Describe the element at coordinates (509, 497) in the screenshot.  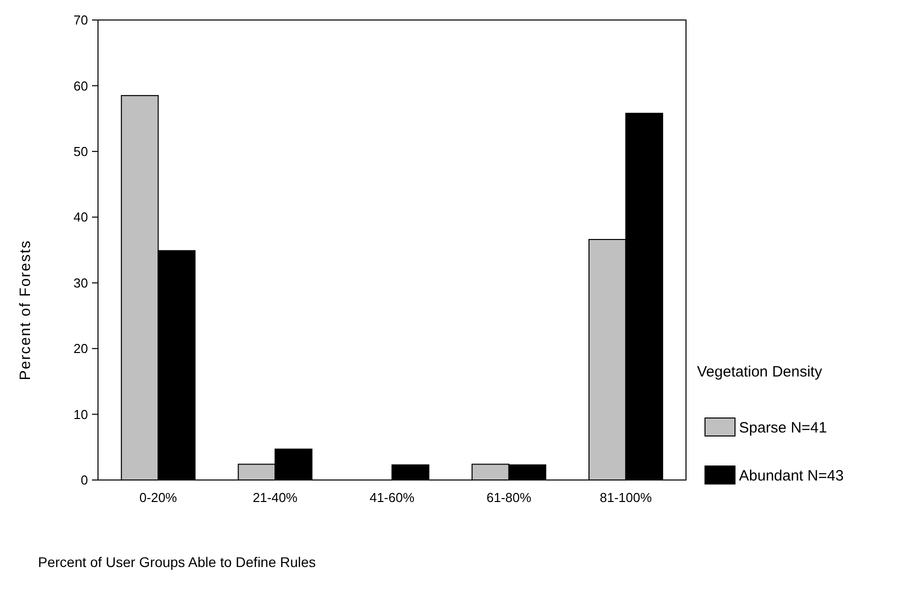
I see `x-tick-label: 61-80%` at that location.